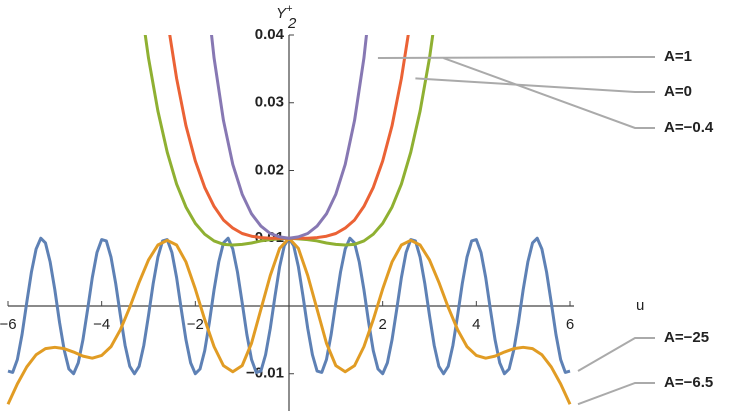  I want to click on y-axis-label-sup: +, so click(289, 9).